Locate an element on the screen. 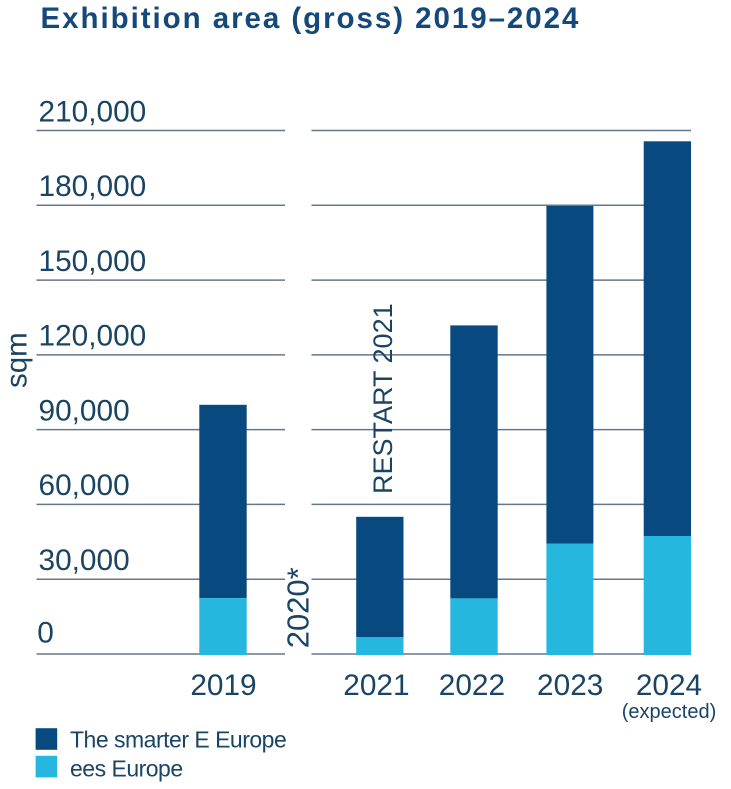  svg-text: 0 is located at coordinates (45, 632).